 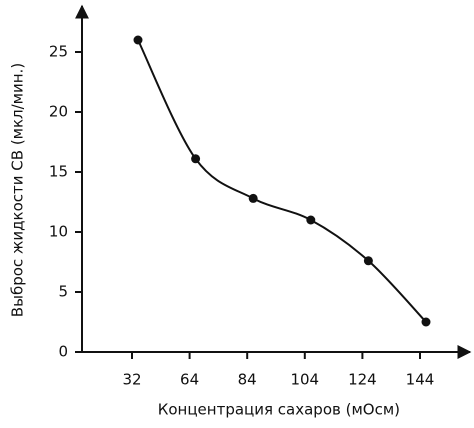 What do you see at coordinates (63, 352) in the screenshot?
I see `y-tick-label: 0` at bounding box center [63, 352].